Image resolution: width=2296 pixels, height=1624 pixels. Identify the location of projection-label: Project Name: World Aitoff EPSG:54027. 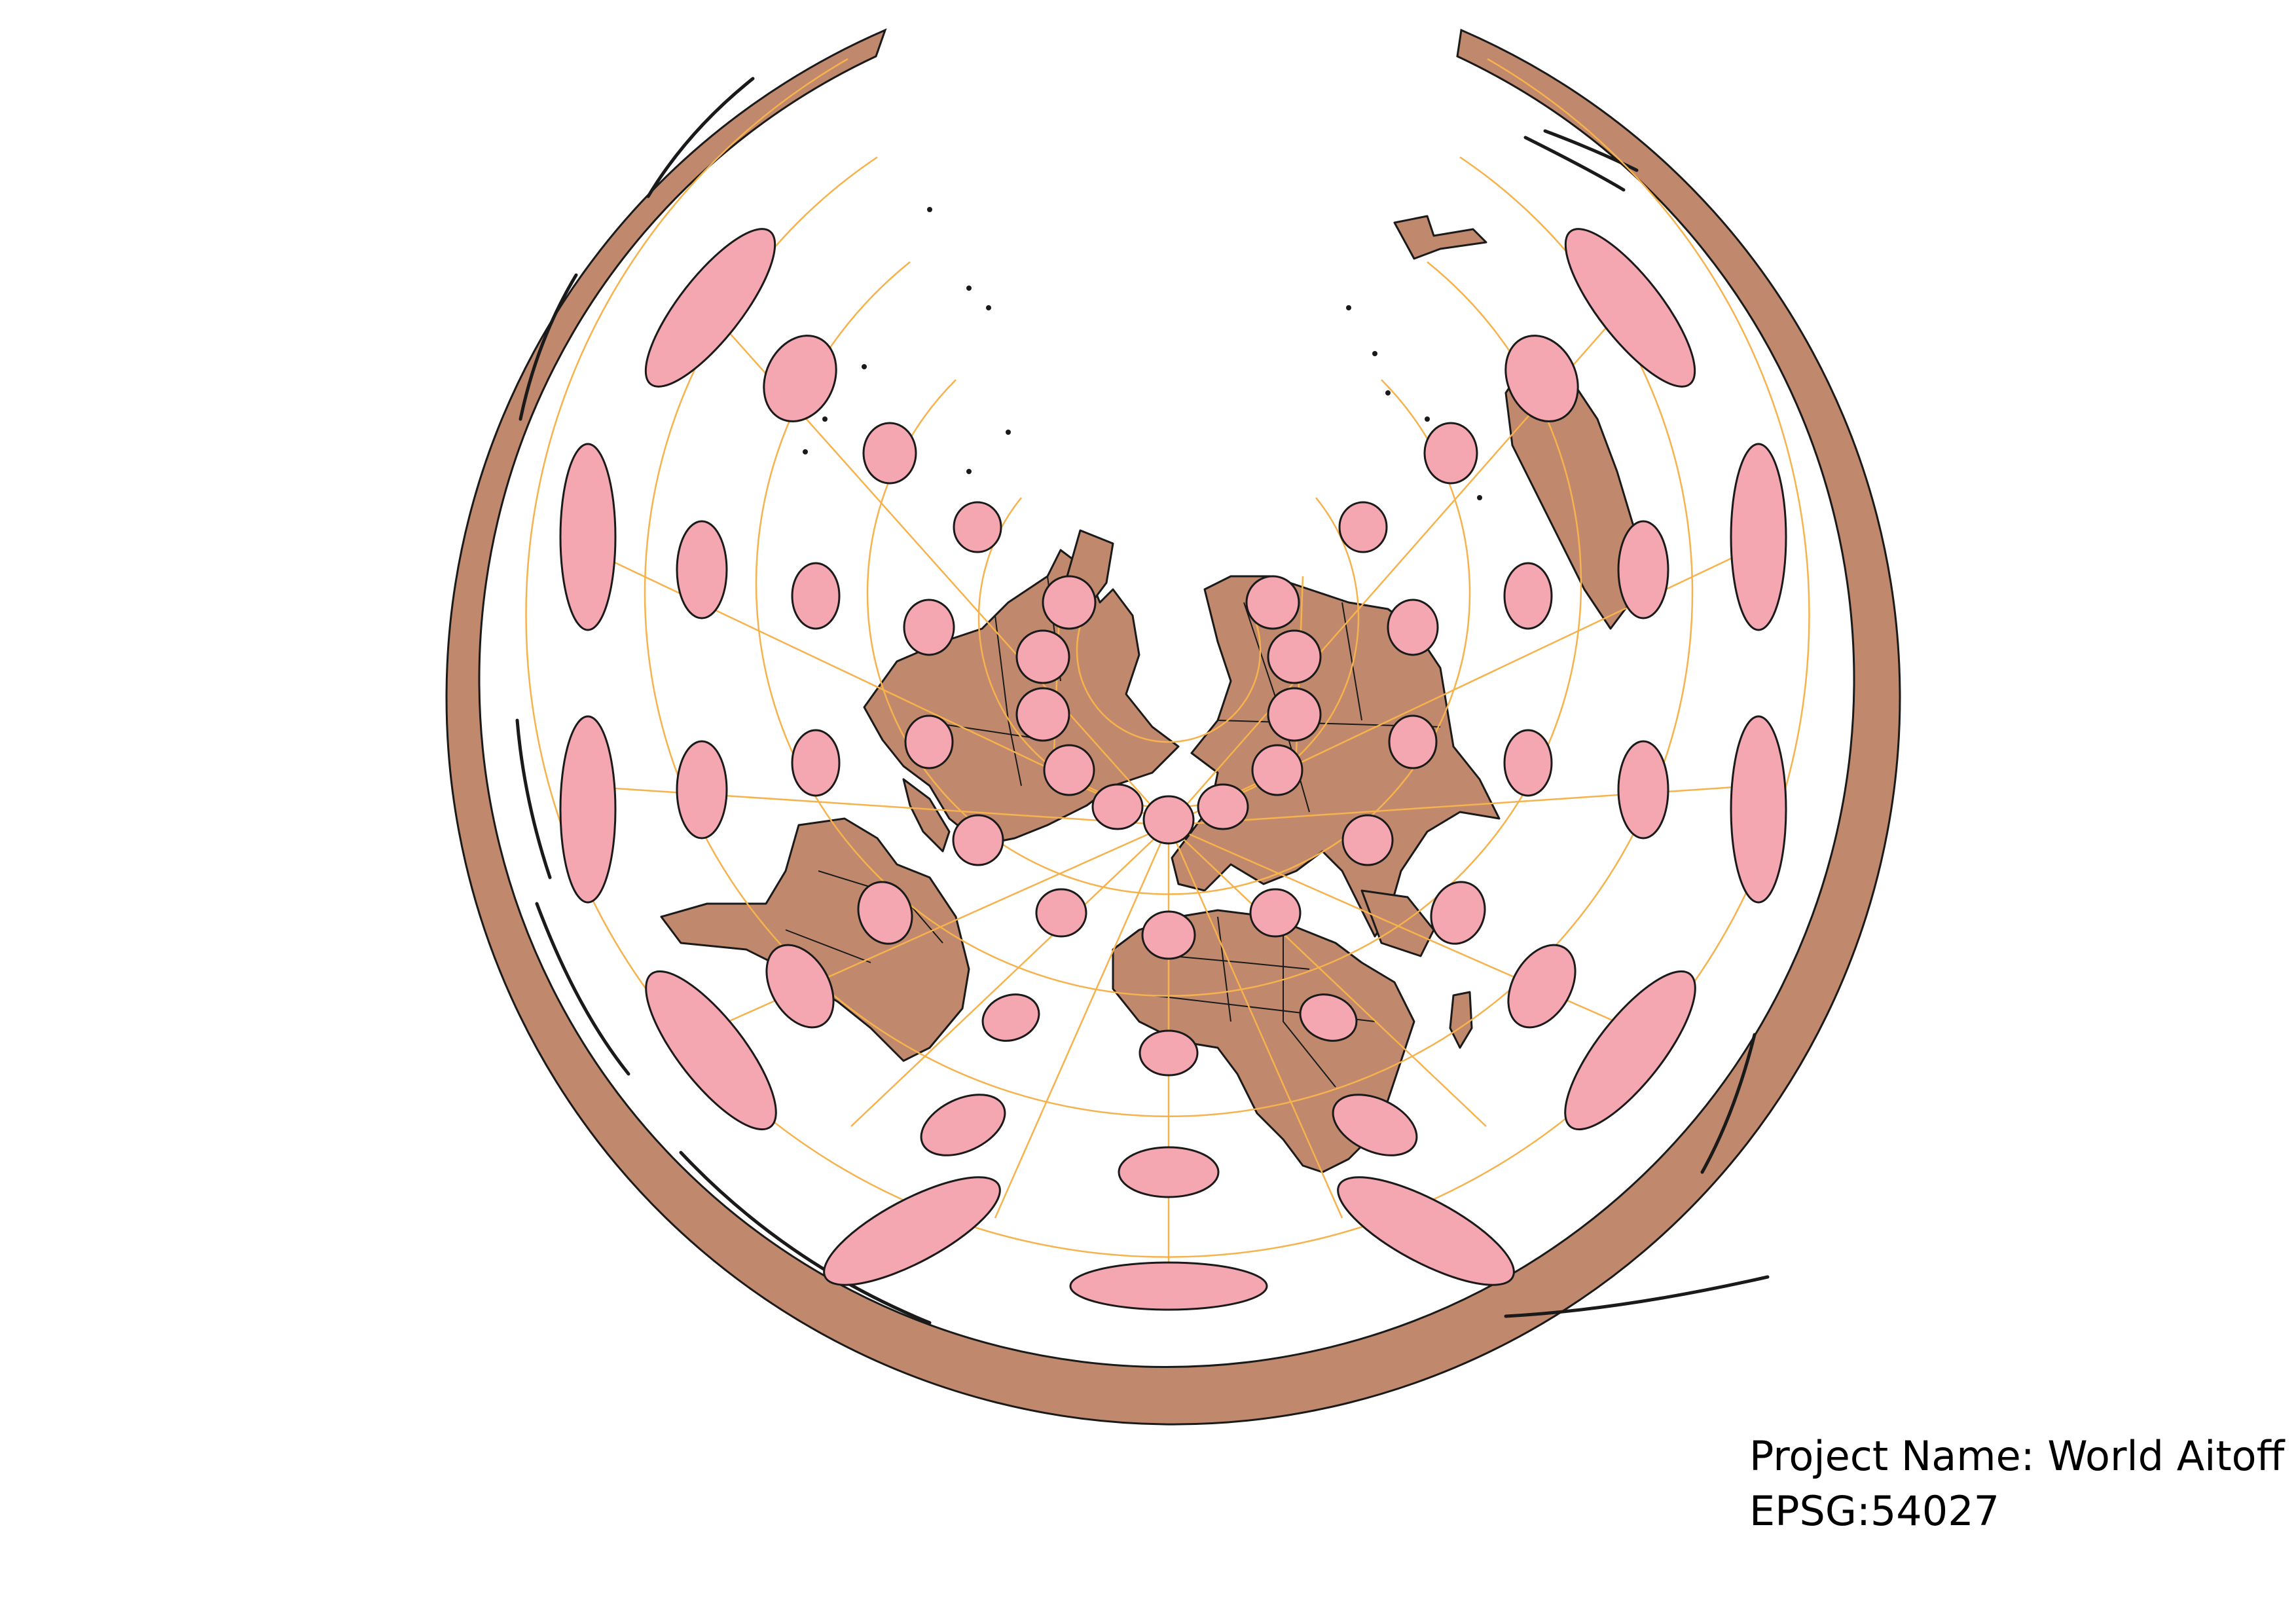
(2016, 1484).